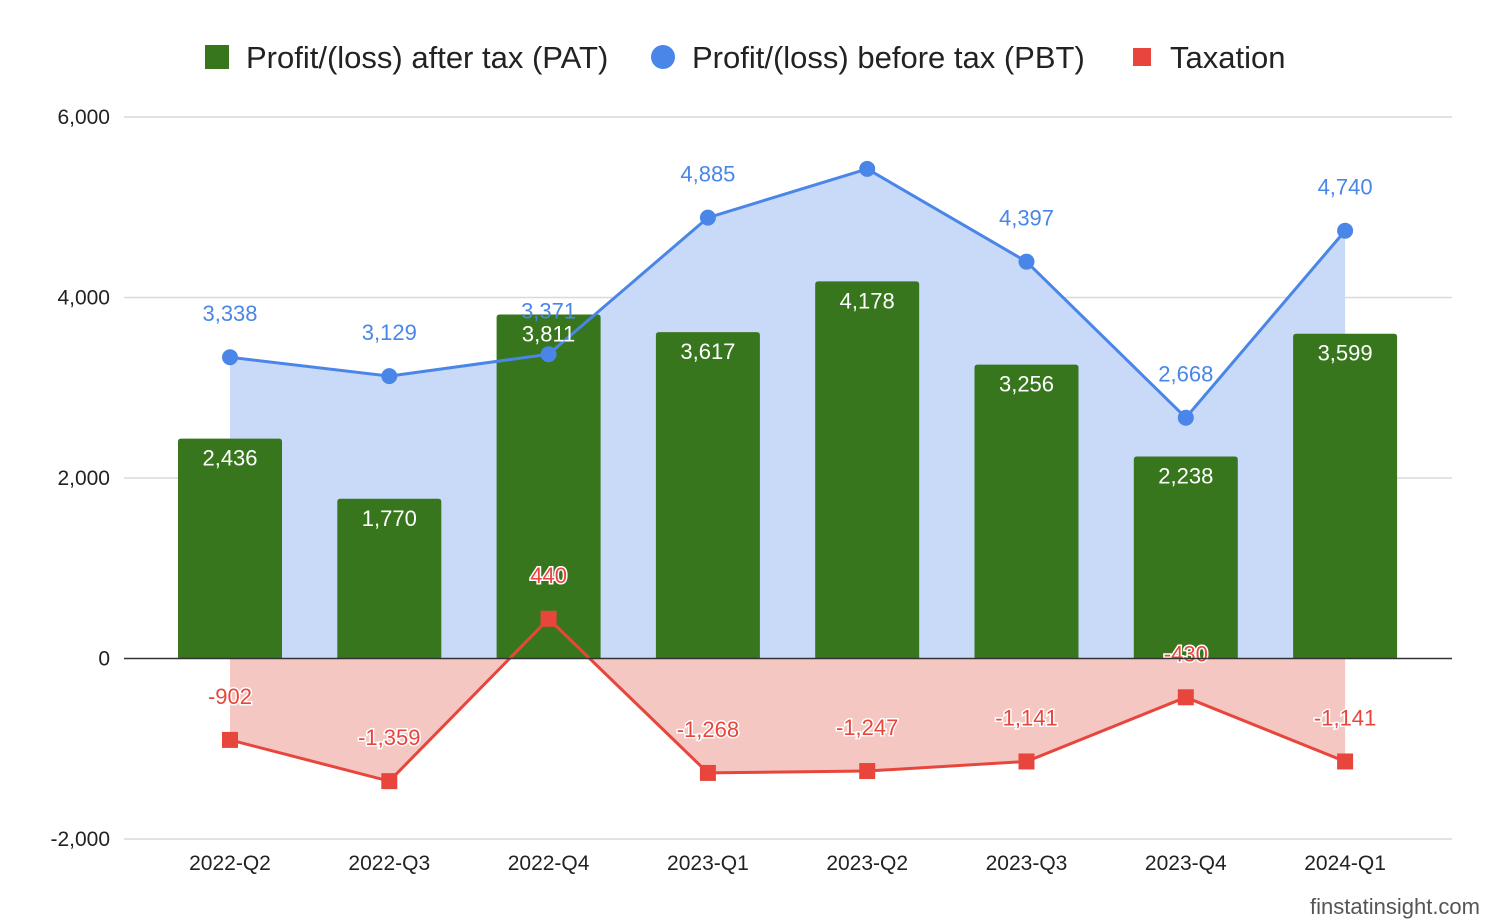 This screenshot has width=1494, height=922. Describe the element at coordinates (229, 313) in the screenshot. I see `pbt-data-label: 3,338` at that location.